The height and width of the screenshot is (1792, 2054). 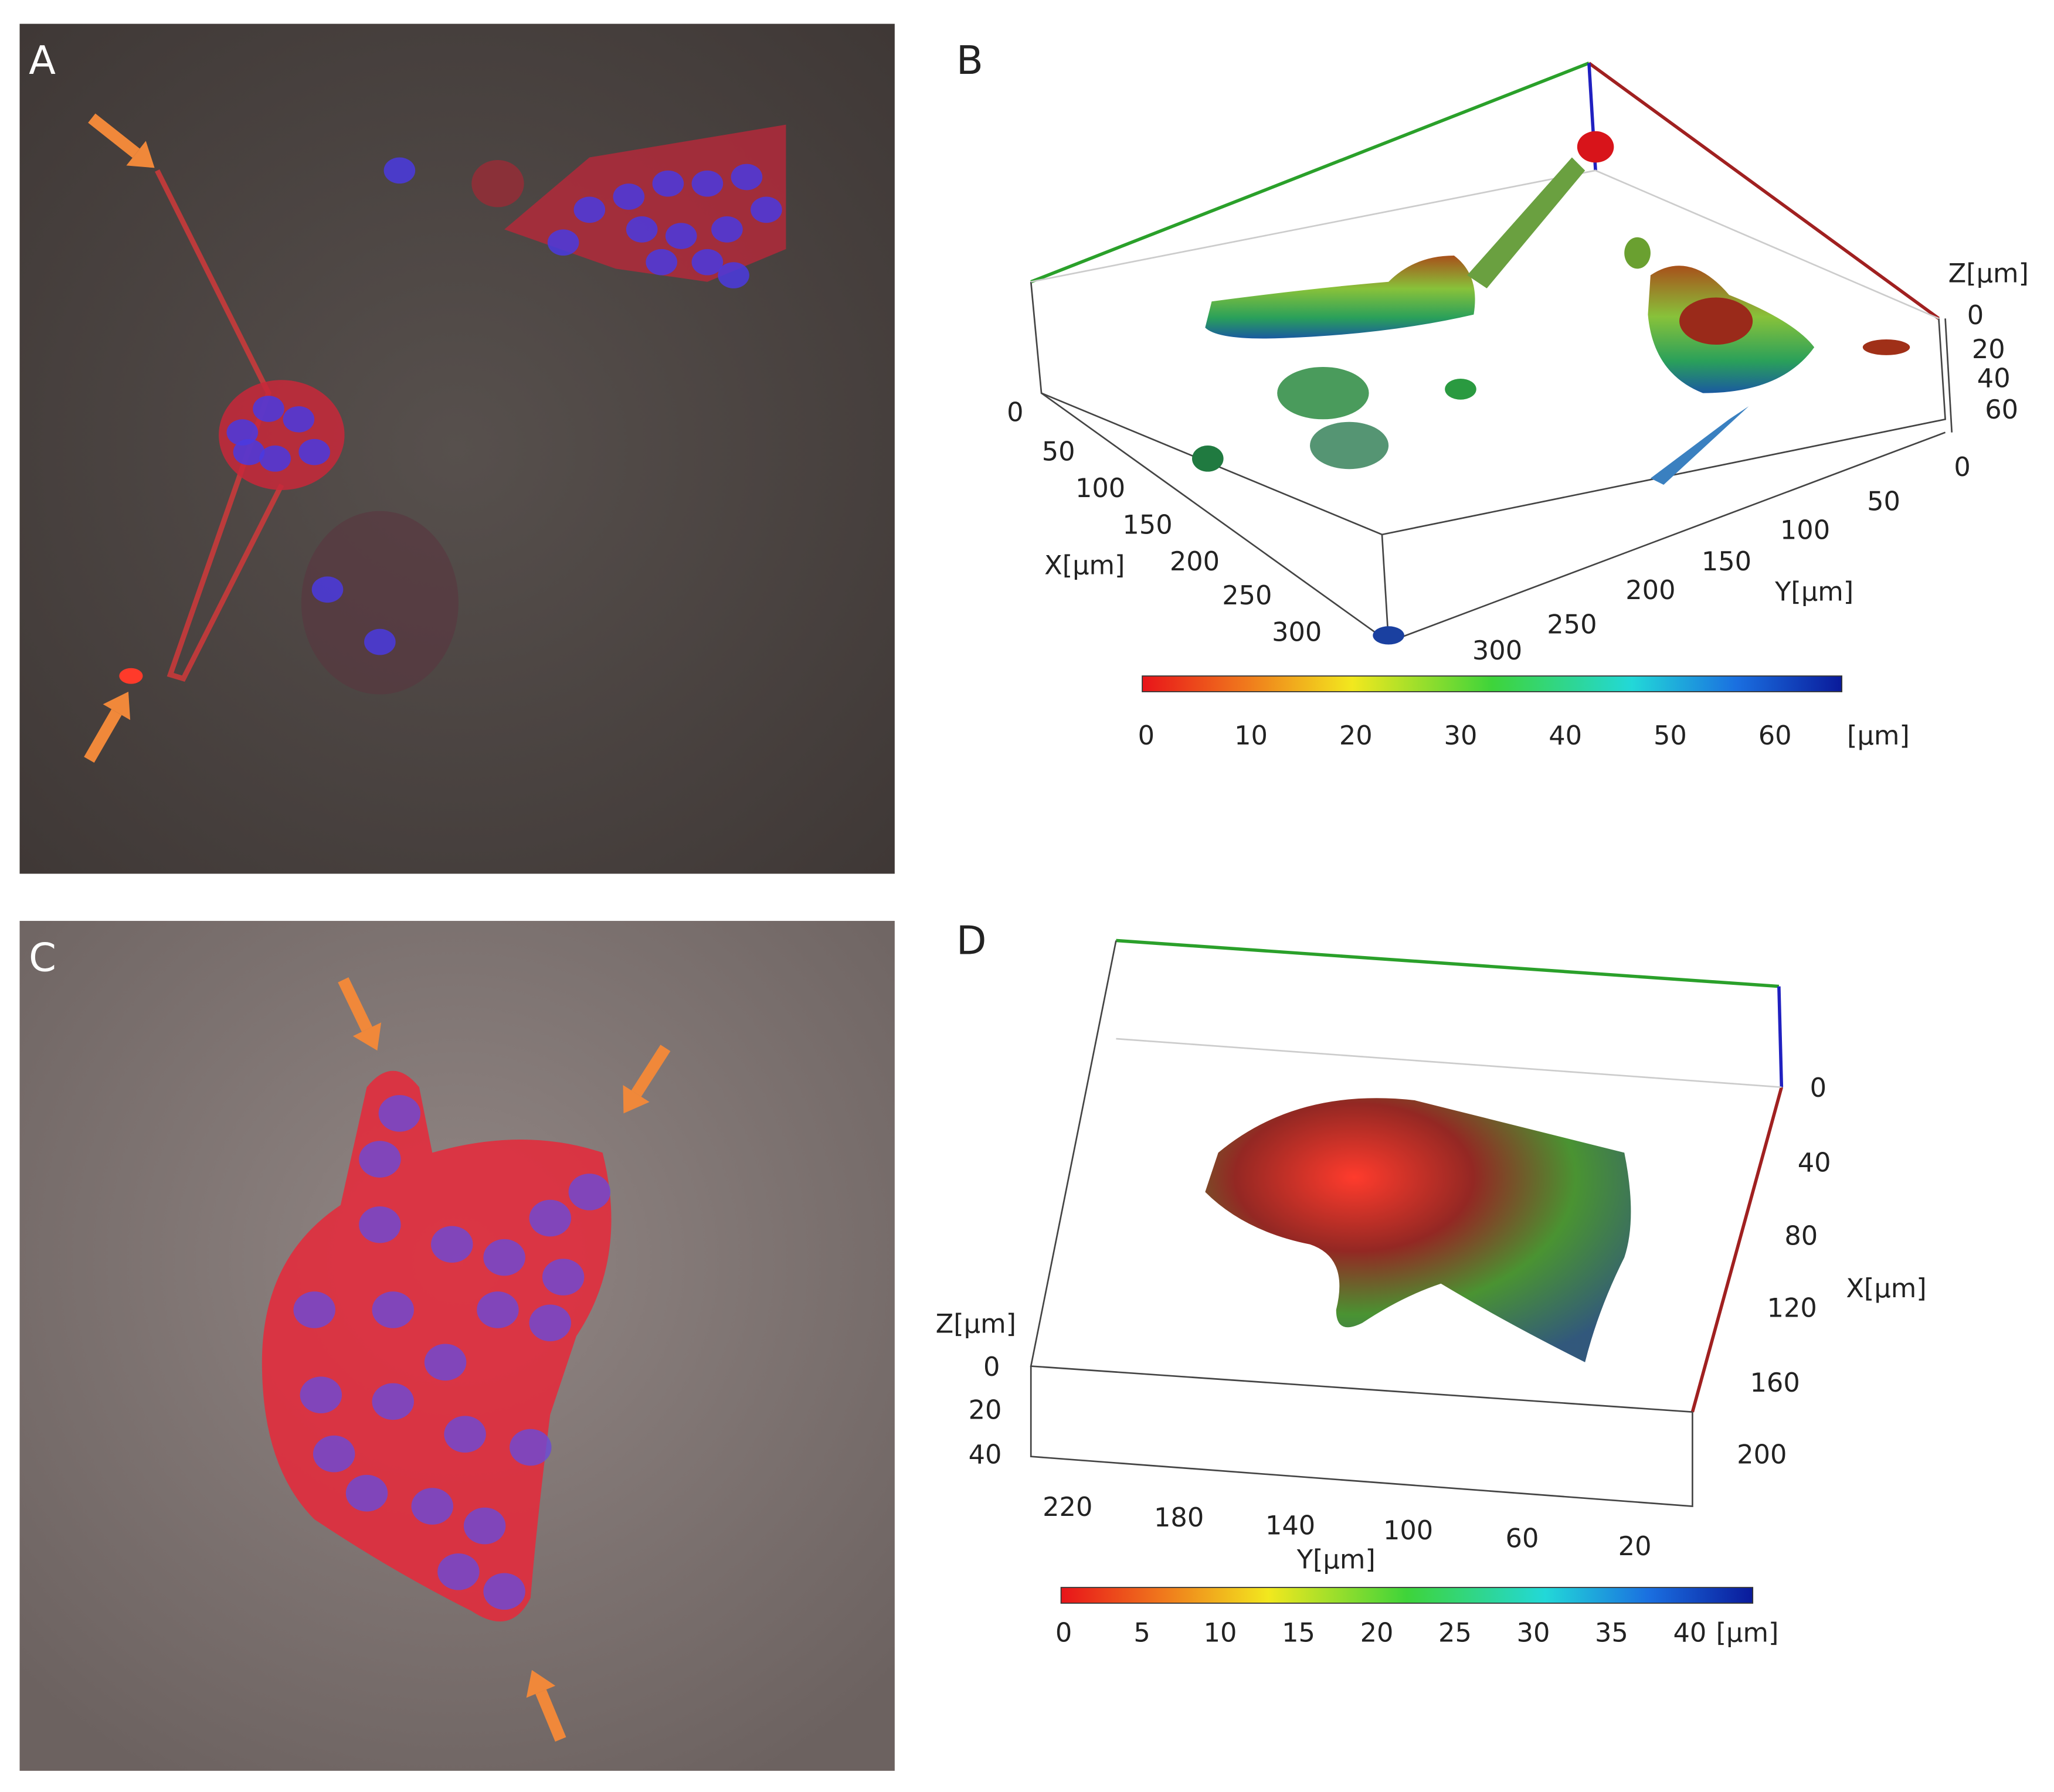 What do you see at coordinates (504, 406) in the screenshot?
I see `nuclei-a` at bounding box center [504, 406].